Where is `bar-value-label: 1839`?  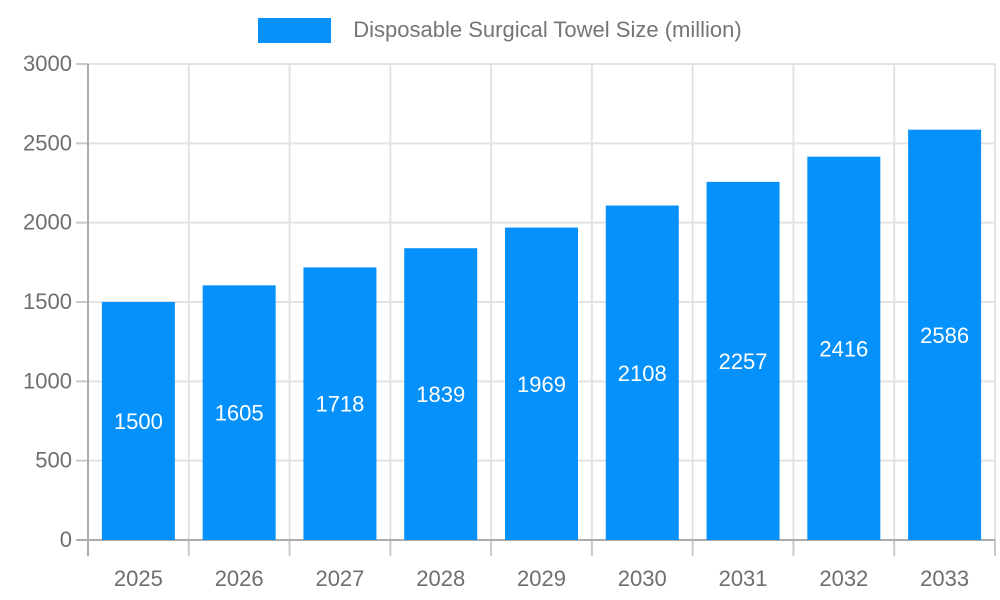
bar-value-label: 1839 is located at coordinates (440, 394).